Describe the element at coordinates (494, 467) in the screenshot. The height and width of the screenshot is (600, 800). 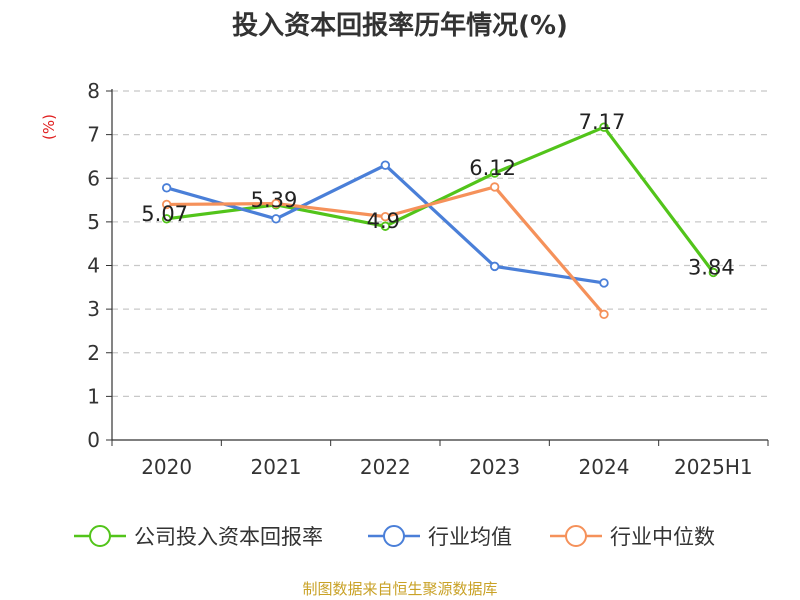
I see `x-tick-label: 2023` at that location.